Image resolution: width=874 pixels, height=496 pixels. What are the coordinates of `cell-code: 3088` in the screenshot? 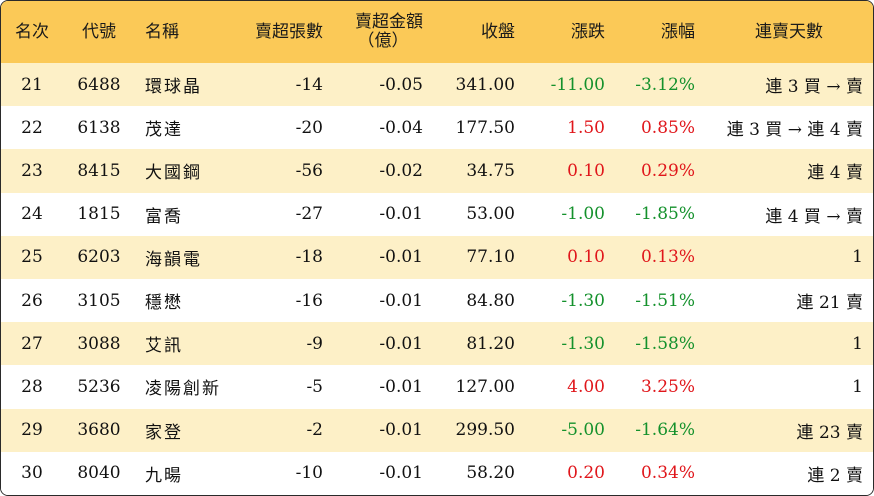 It's located at (99, 343).